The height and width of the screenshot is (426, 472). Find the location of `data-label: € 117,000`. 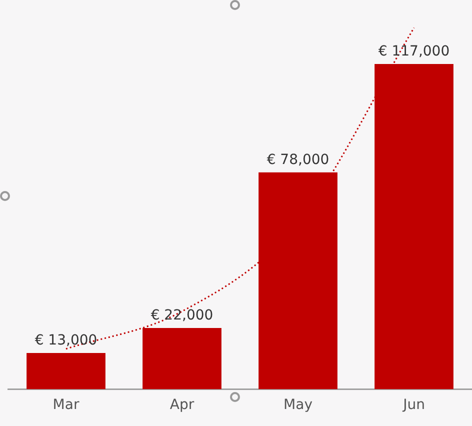

data-label: € 117,000 is located at coordinates (414, 52).